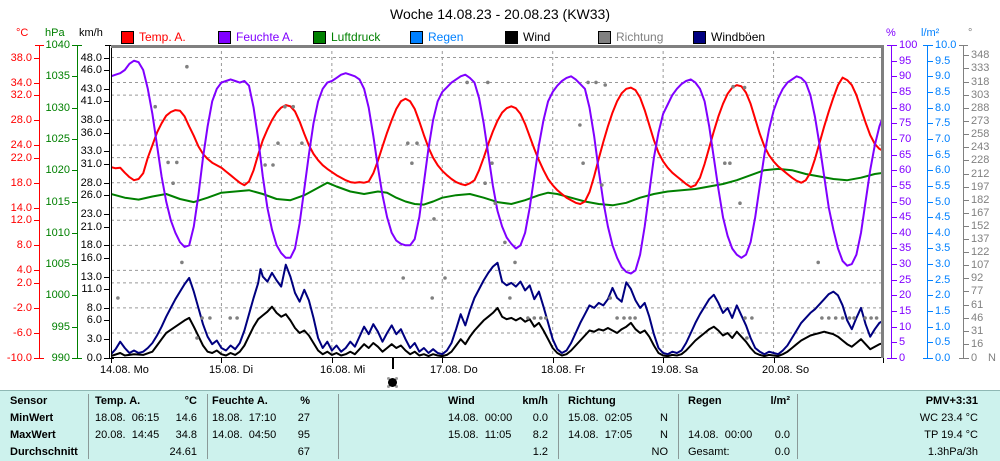  Describe the element at coordinates (124, 370) in the screenshot. I see `x-axis-day-label: 14.08. Mo` at that location.